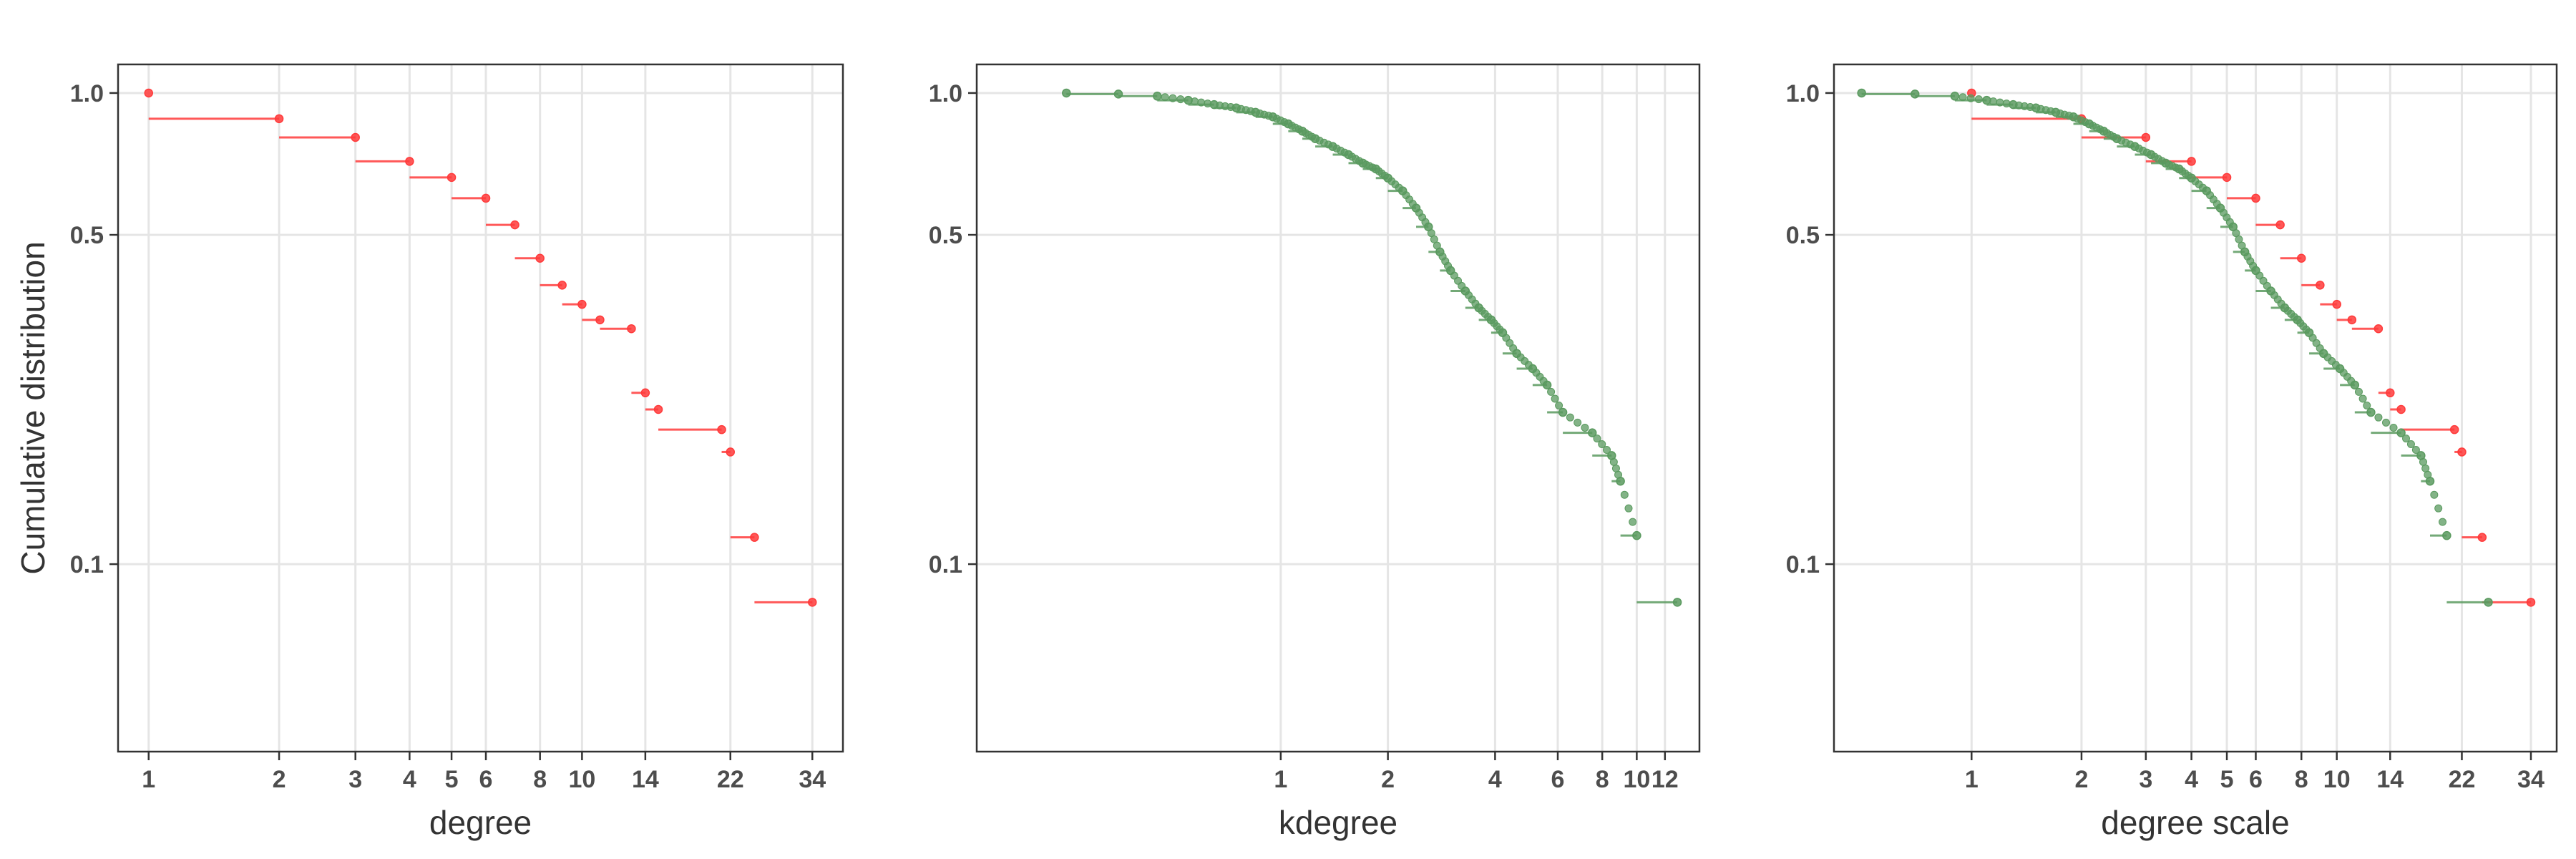 This screenshot has height=859, width=2576. Describe the element at coordinates (355, 779) in the screenshot. I see `x-tick-label: 3` at that location.